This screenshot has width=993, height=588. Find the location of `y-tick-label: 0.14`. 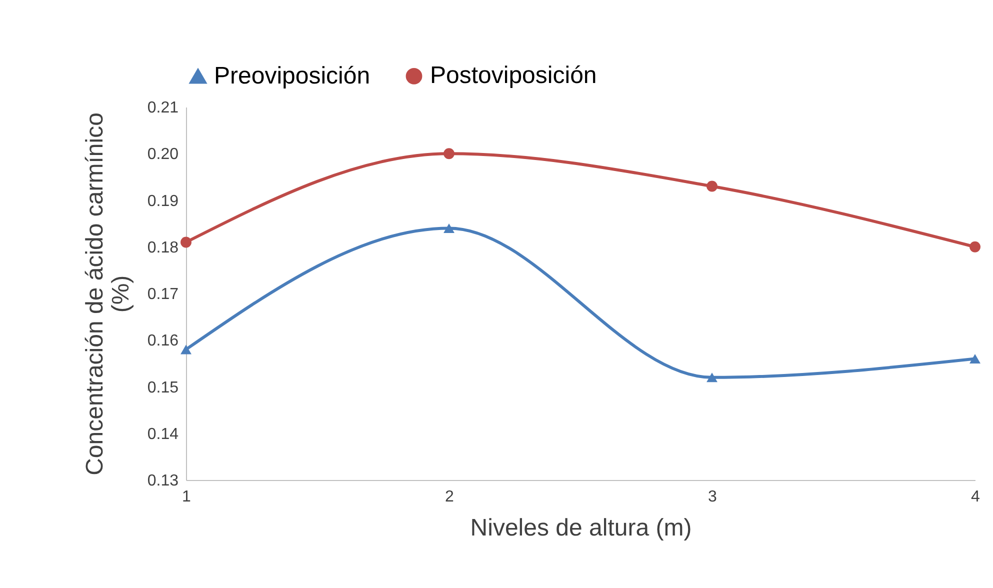

y-tick-label: 0.14 is located at coordinates (163, 434).